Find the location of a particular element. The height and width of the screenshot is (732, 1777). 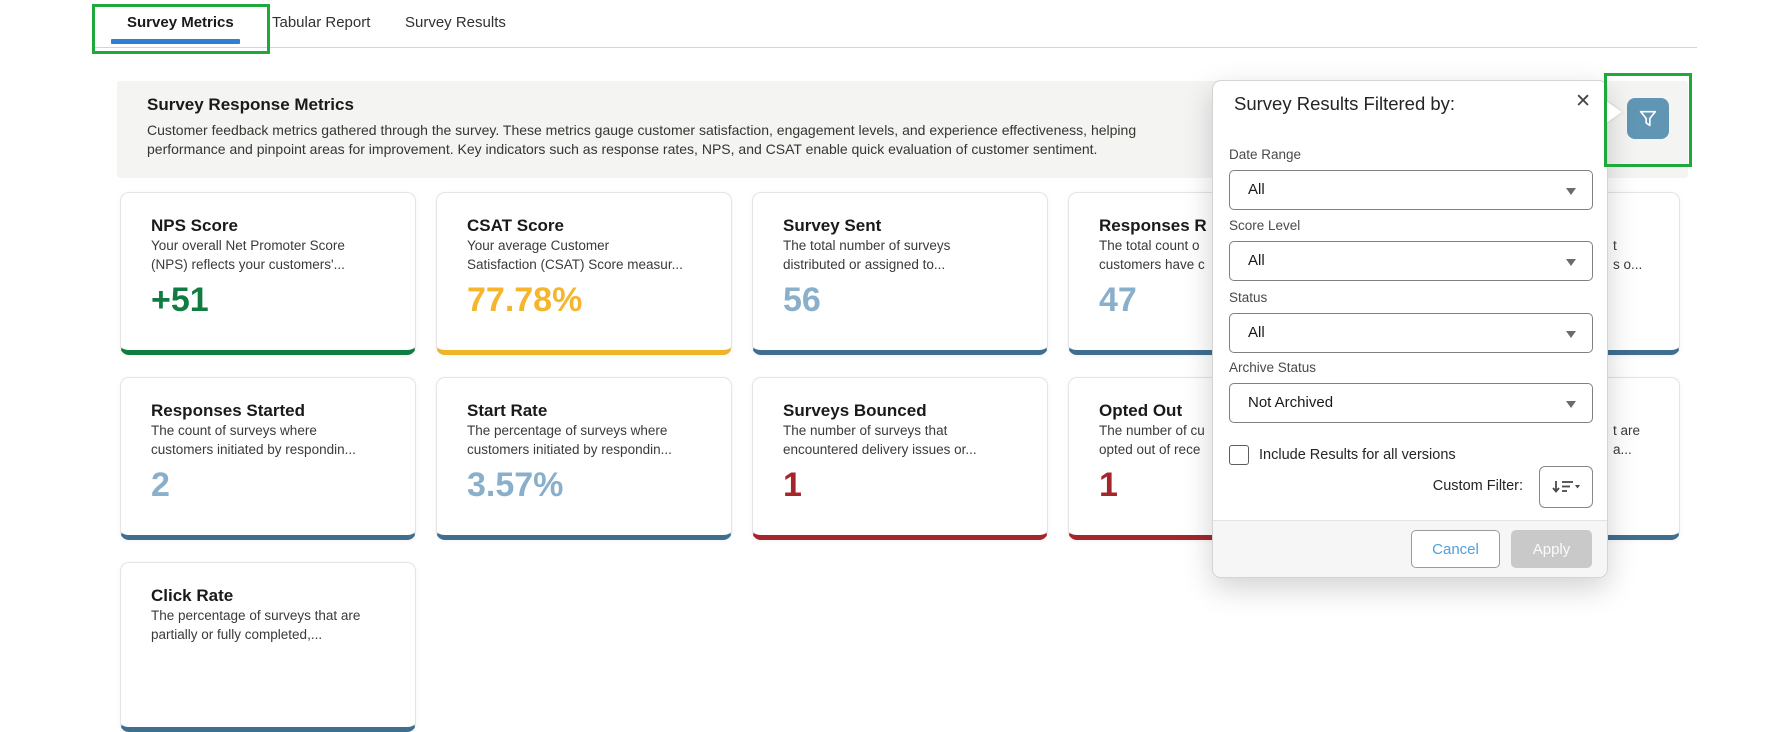

card-title: Surveys Bounced is located at coordinates (855, 410).